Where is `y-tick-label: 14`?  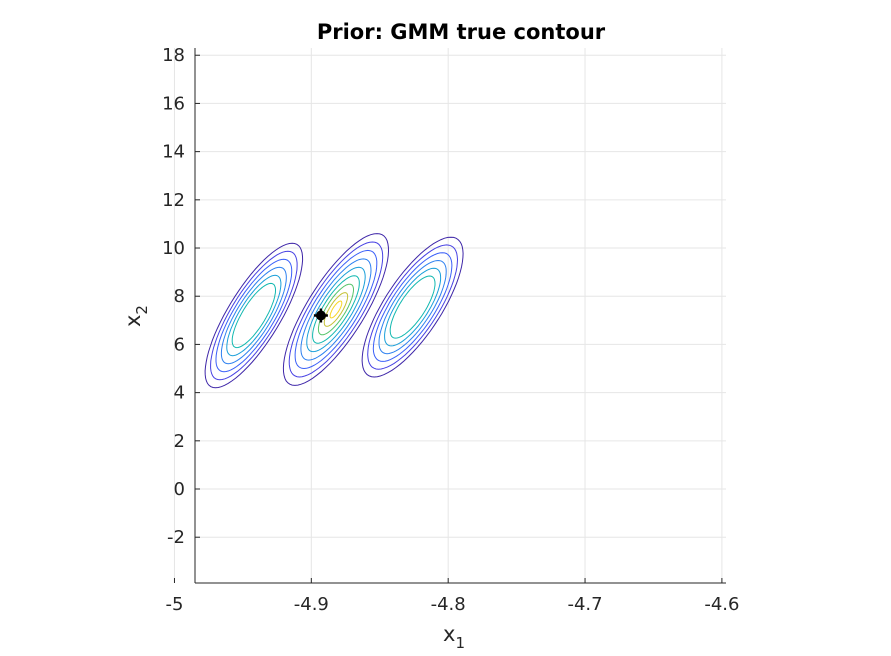 y-tick-label: 14 is located at coordinates (173, 152).